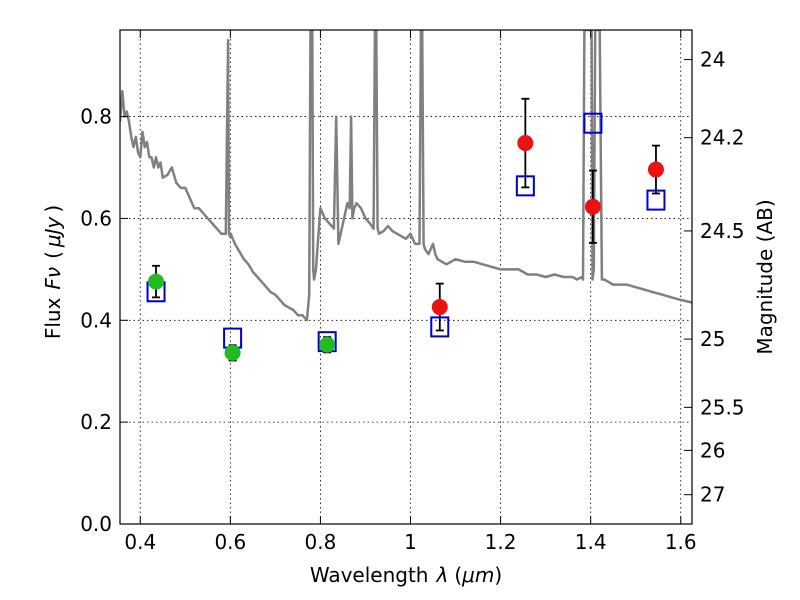  What do you see at coordinates (321, 542) in the screenshot?
I see `x-tick-label: 0.8` at bounding box center [321, 542].